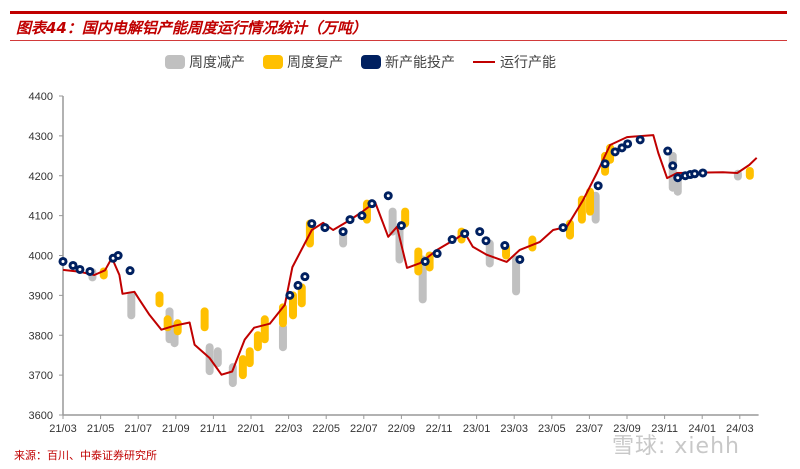 The width and height of the screenshot is (800, 469). Describe the element at coordinates (402, 429) in the screenshot. I see `x-tick-label: 22/09` at that location.